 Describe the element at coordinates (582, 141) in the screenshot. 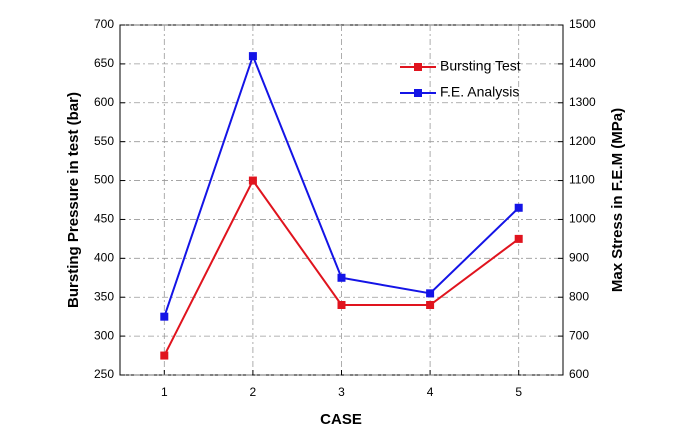

I see `y2-tick-label: 1200` at that location.